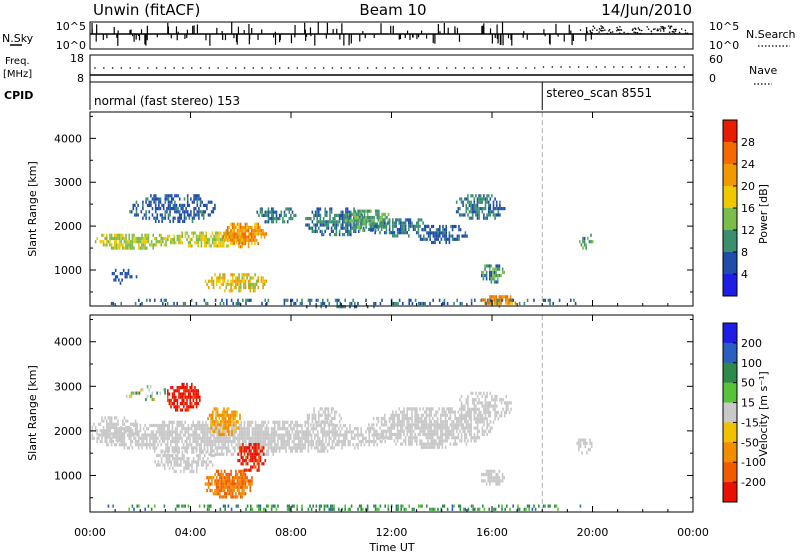 The height and width of the screenshot is (558, 800). Describe the element at coordinates (17, 61) in the screenshot. I see `freq-label-1: Freq.` at that location.